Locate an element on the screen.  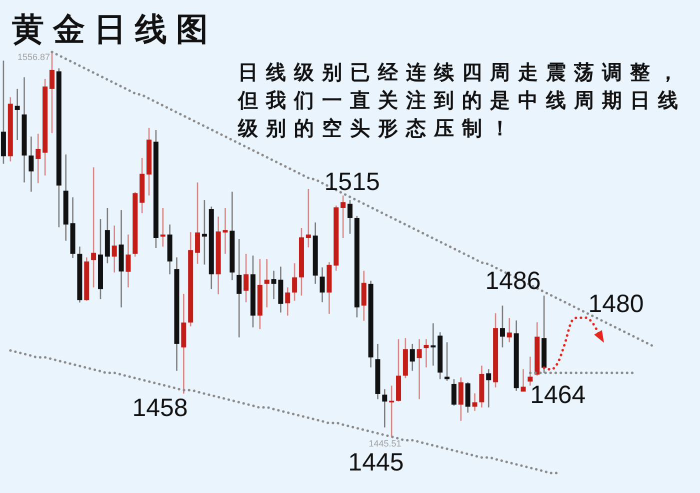
annotation: 1445.51 is located at coordinates (385, 443).